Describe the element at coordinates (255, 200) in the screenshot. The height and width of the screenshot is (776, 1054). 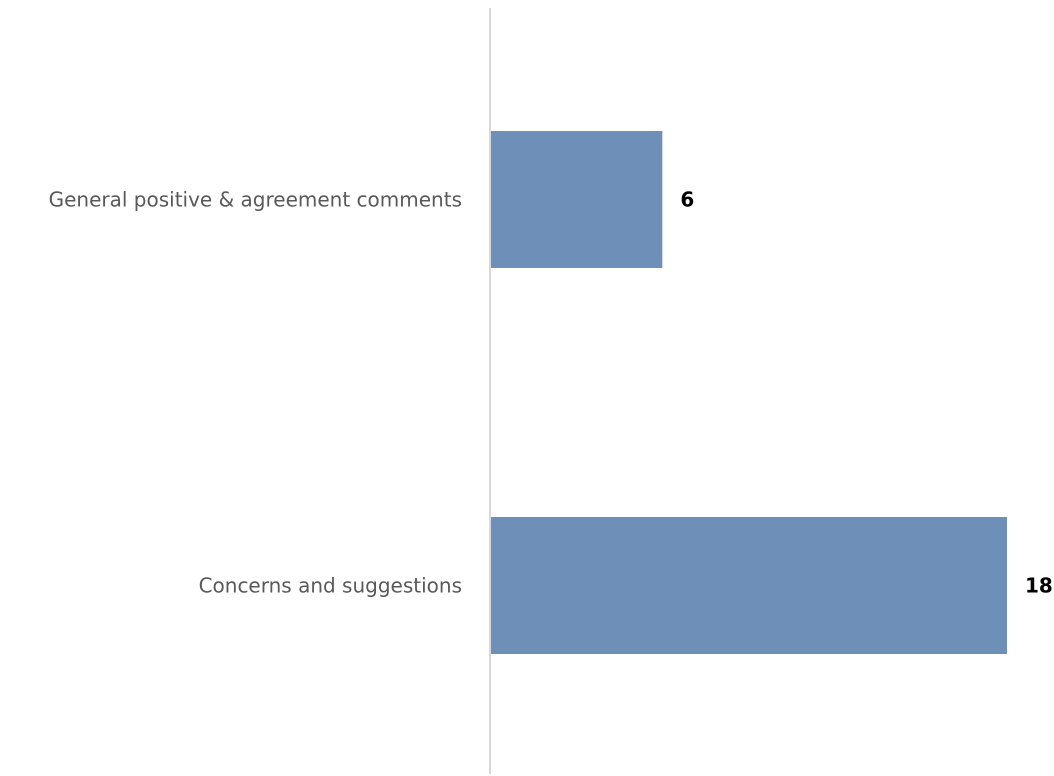
I see `category-label: General positive & agreement comments` at that location.